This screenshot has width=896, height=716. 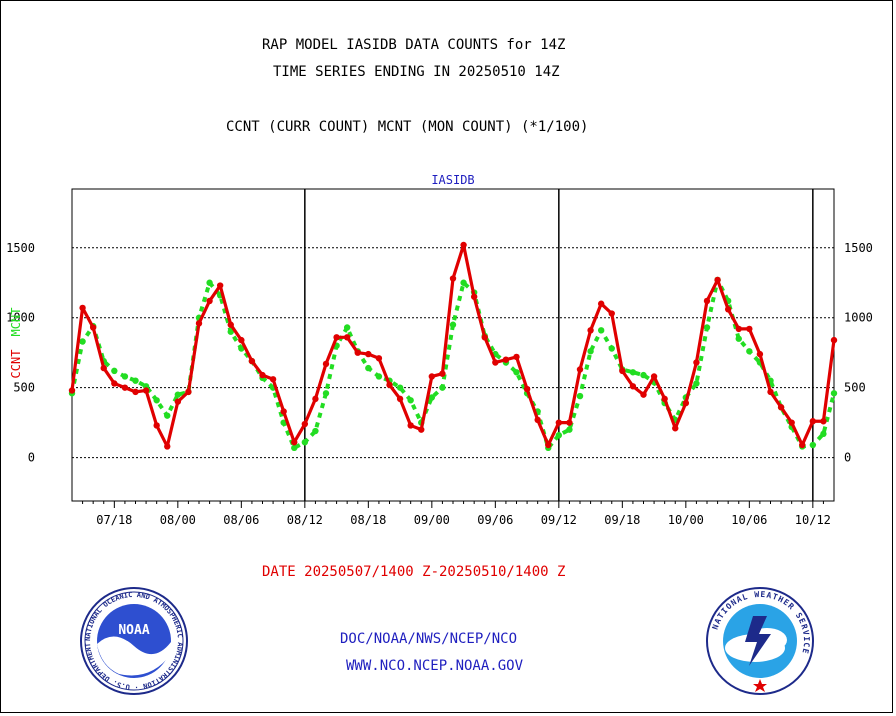 What do you see at coordinates (435, 666) in the screenshot?
I see `website-link: WWW.NCO.NCEP.NOAA.GOV` at bounding box center [435, 666].